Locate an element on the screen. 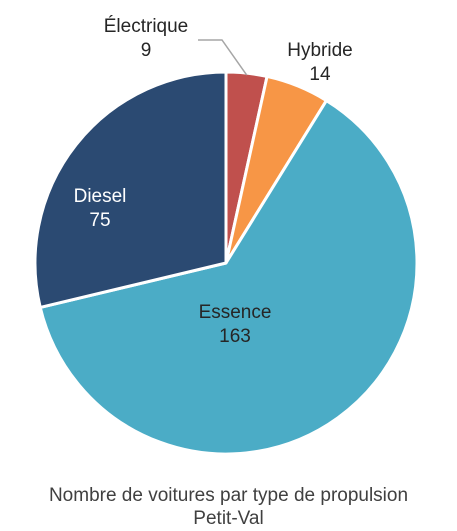  leader-line is located at coordinates (223, 57).